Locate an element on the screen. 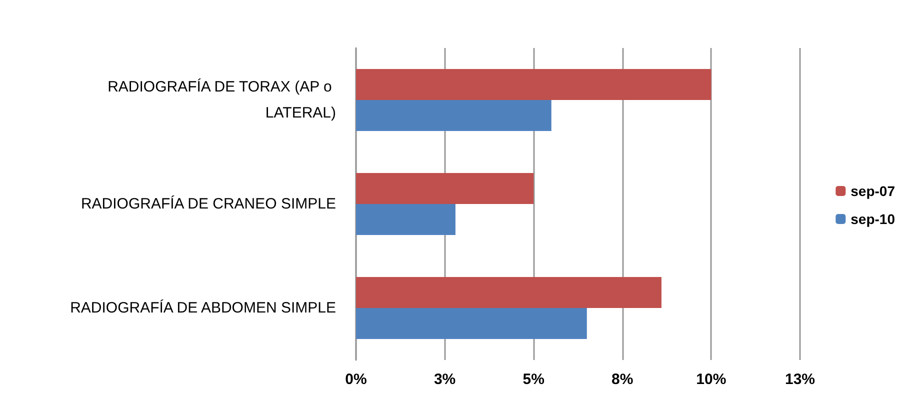 This screenshot has width=920, height=410. legend-label: sep-10 is located at coordinates (873, 219).